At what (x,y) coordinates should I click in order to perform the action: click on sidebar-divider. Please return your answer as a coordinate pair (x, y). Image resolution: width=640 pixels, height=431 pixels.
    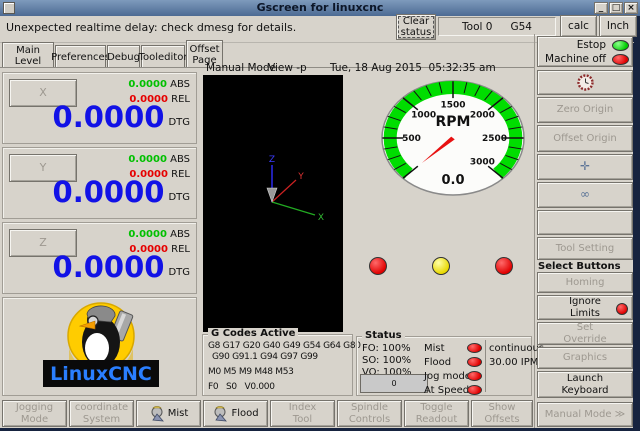
    Looking at the image, I should click on (534, 231).